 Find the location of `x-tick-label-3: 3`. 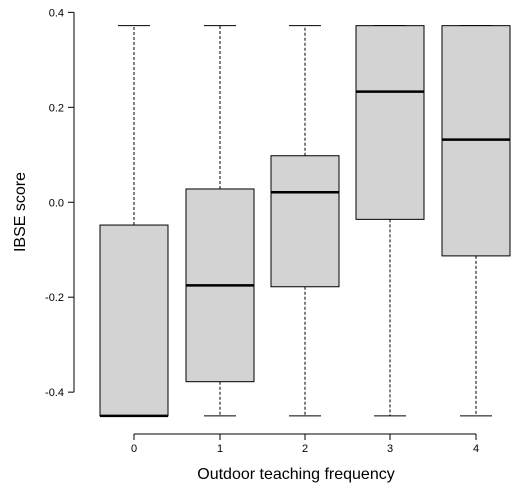

x-tick-label-3: 3 is located at coordinates (390, 449).